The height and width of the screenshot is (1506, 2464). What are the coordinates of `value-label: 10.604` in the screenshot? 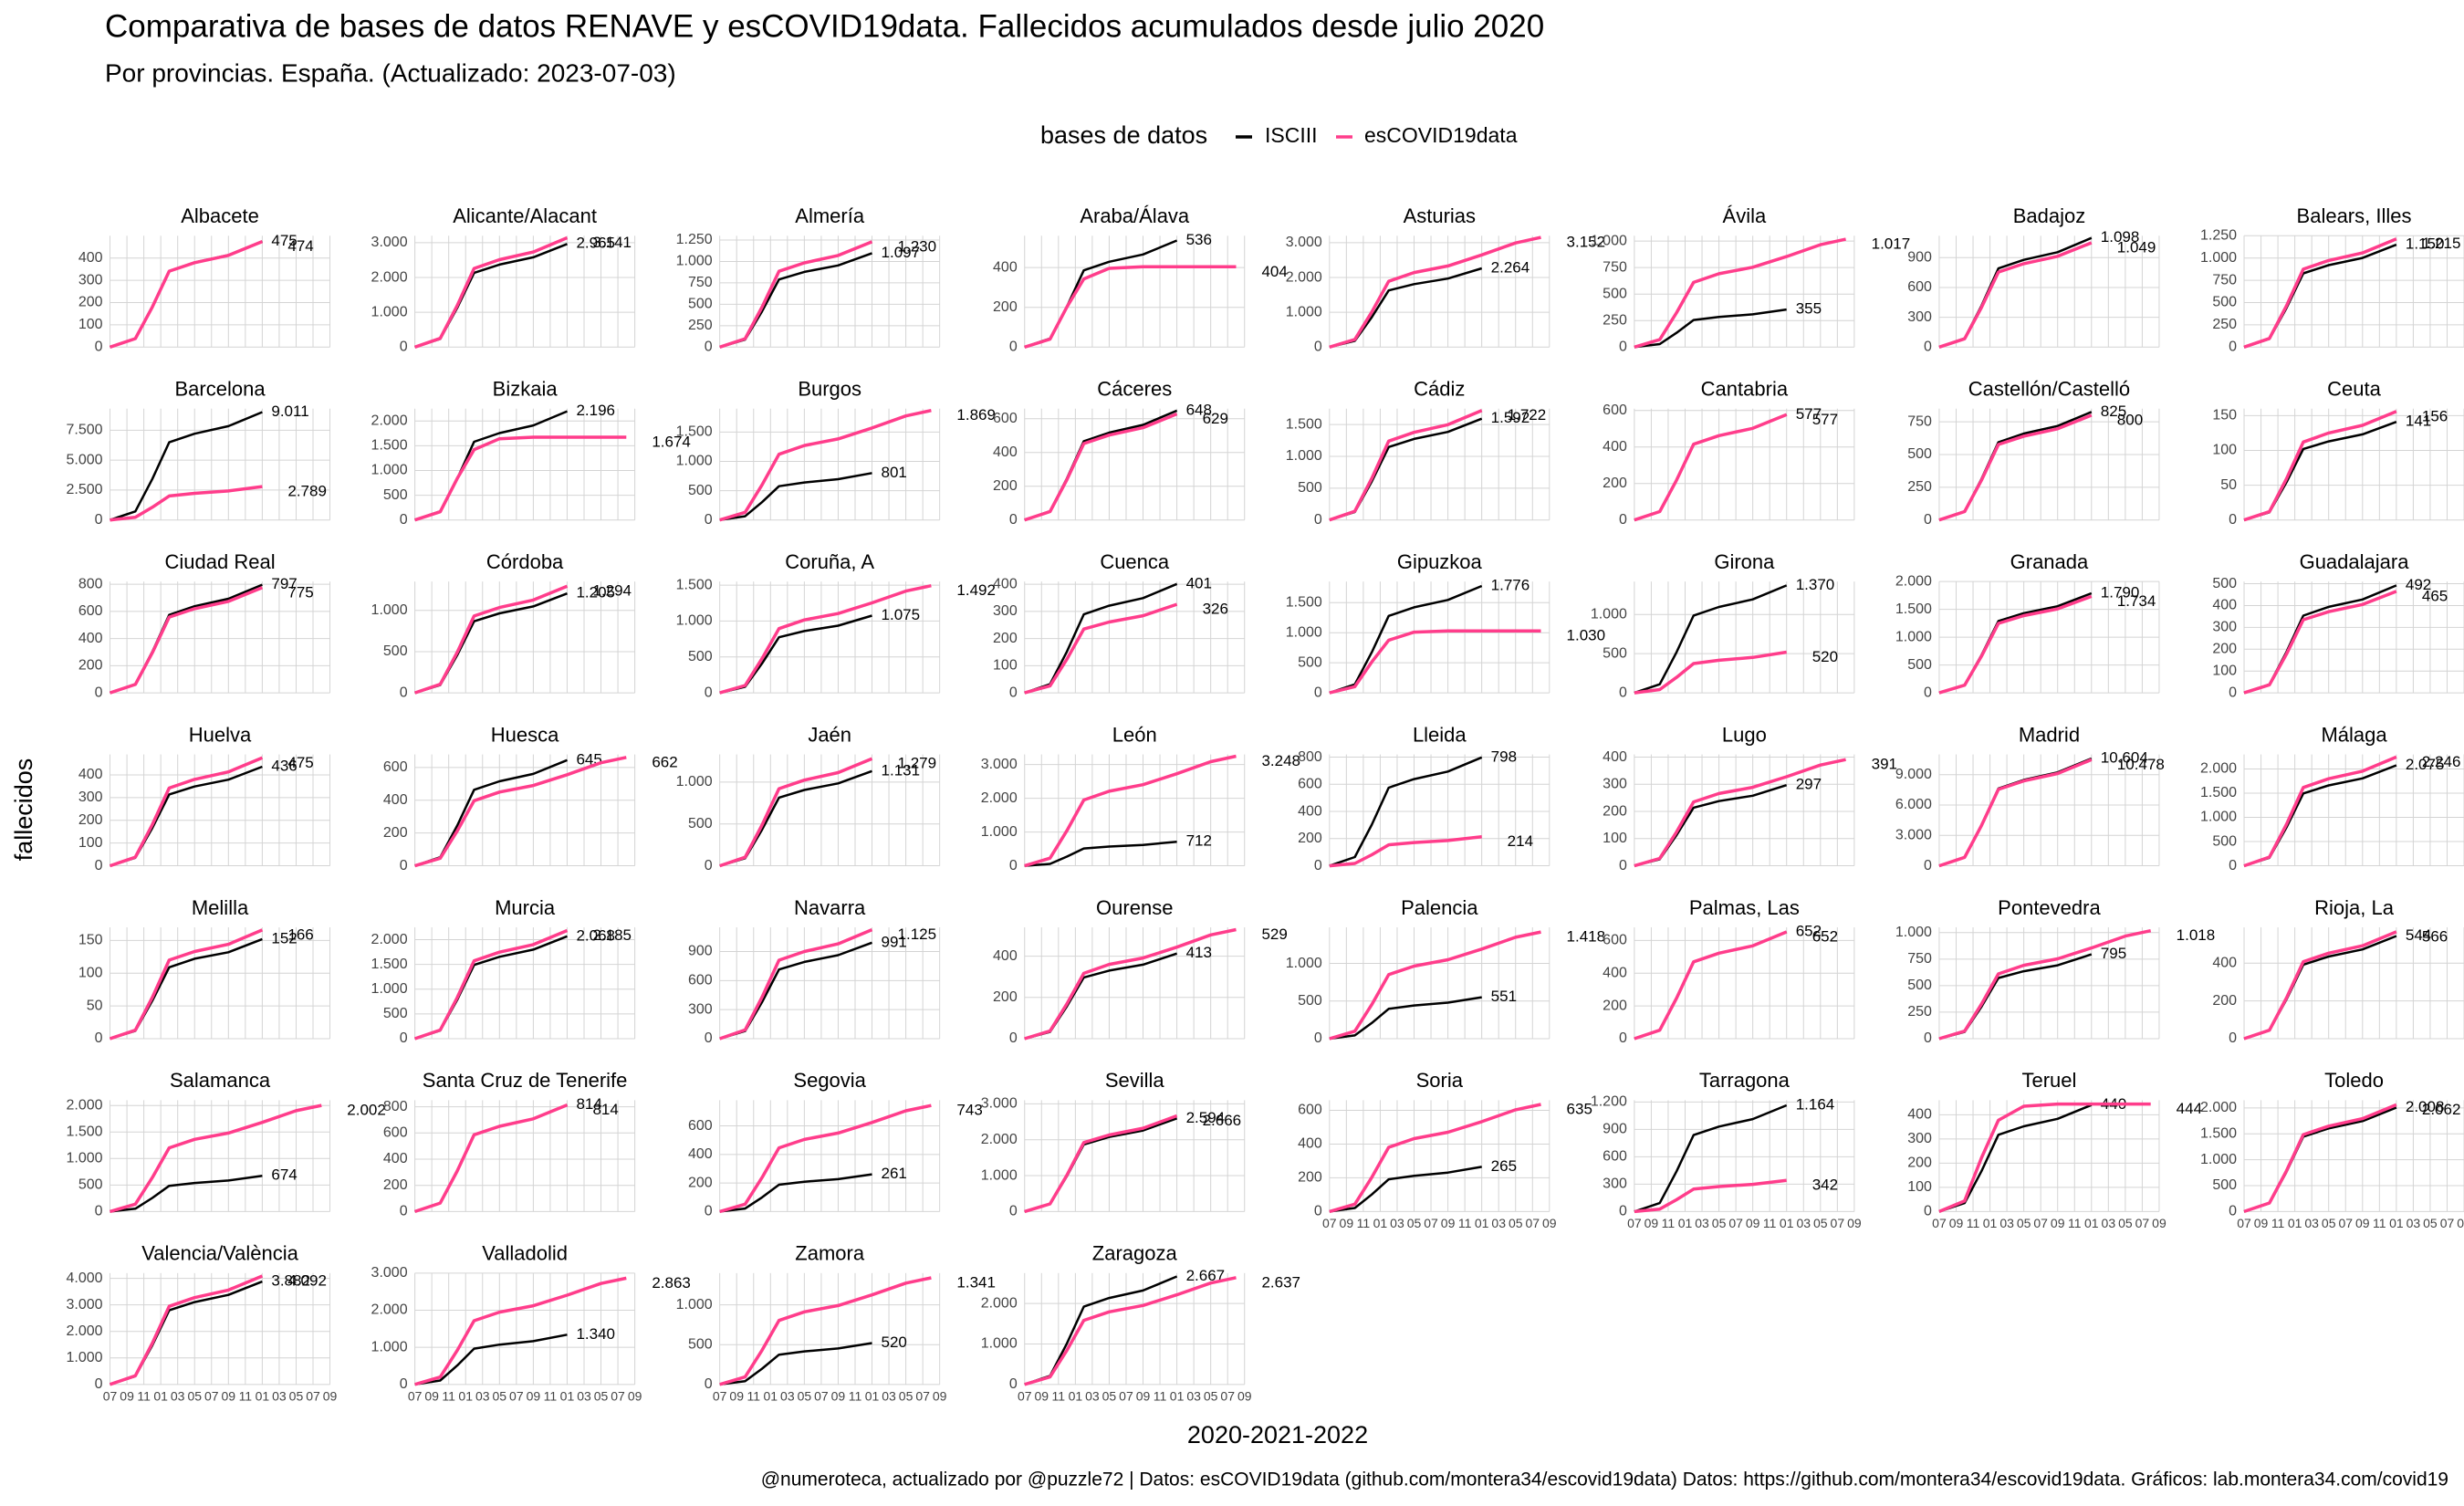 It's located at (2124, 757).